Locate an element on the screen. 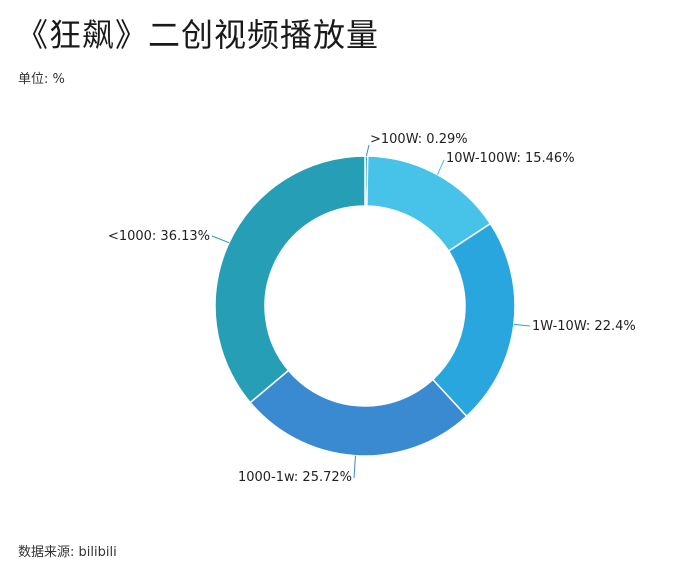  slice-label-1: 10W-100W: 15.46% is located at coordinates (510, 158).